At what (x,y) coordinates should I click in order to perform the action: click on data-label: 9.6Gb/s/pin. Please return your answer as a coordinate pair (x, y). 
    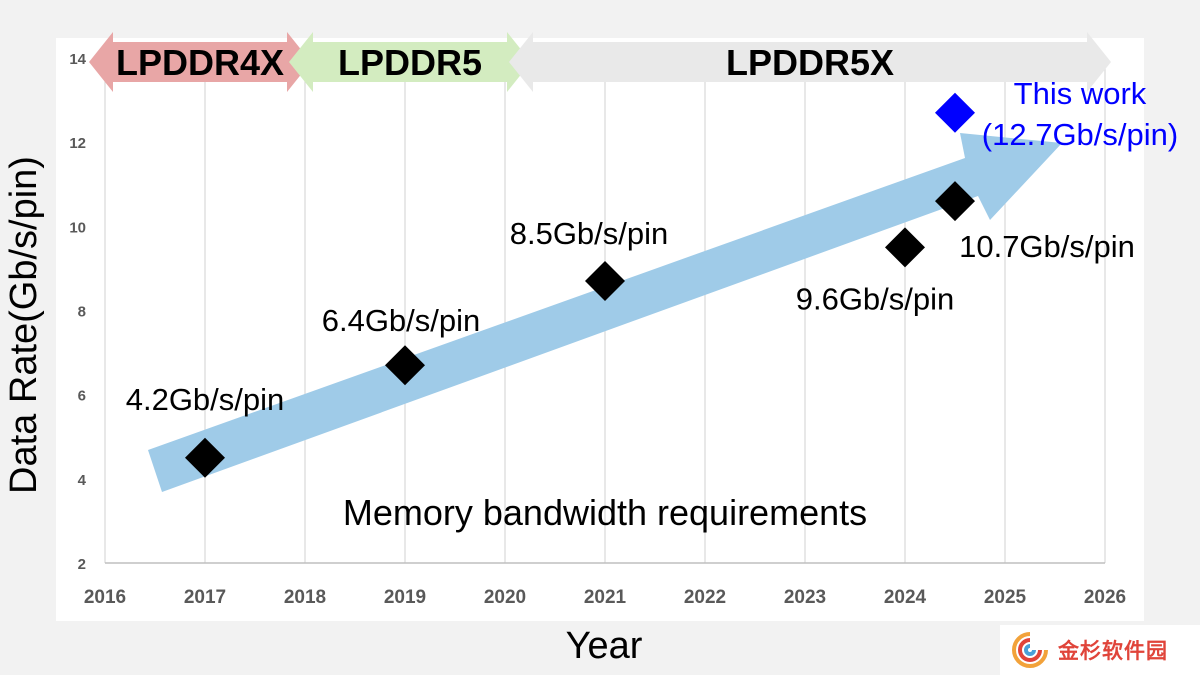
    Looking at the image, I should click on (875, 298).